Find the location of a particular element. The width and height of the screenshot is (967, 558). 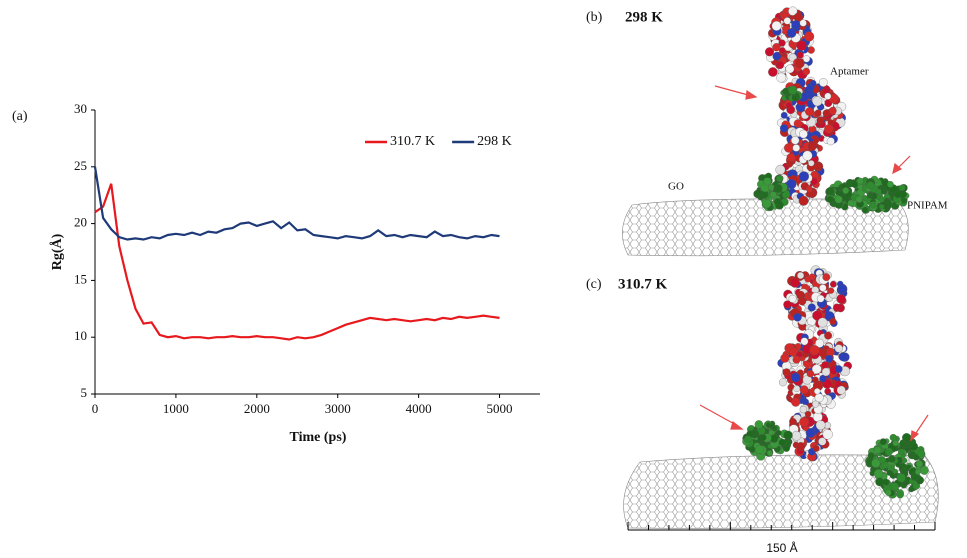

y-tick-label: 20 is located at coordinates (80, 222).